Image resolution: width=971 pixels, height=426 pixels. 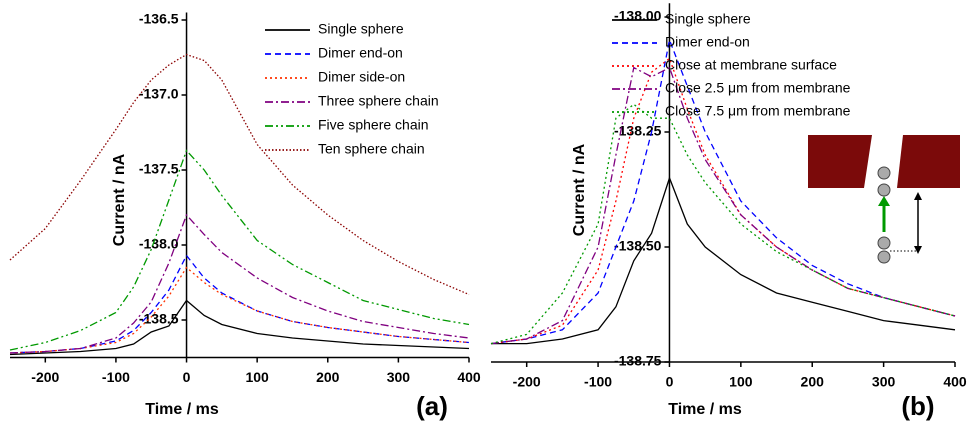 I want to click on legend-label: Five sphere chain, so click(x=373, y=125).